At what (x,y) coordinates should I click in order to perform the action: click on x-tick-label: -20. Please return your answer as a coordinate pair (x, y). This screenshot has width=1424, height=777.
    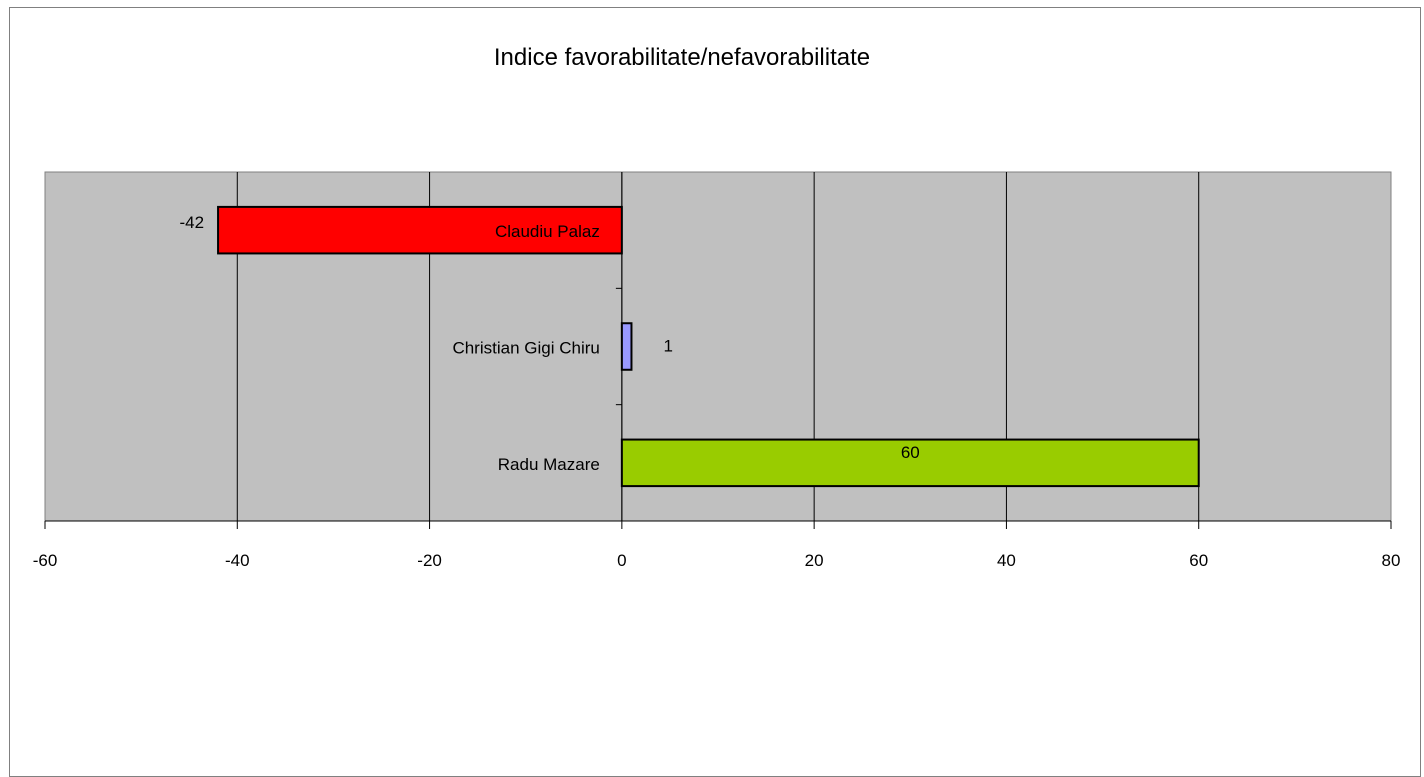
    Looking at the image, I should click on (429, 560).